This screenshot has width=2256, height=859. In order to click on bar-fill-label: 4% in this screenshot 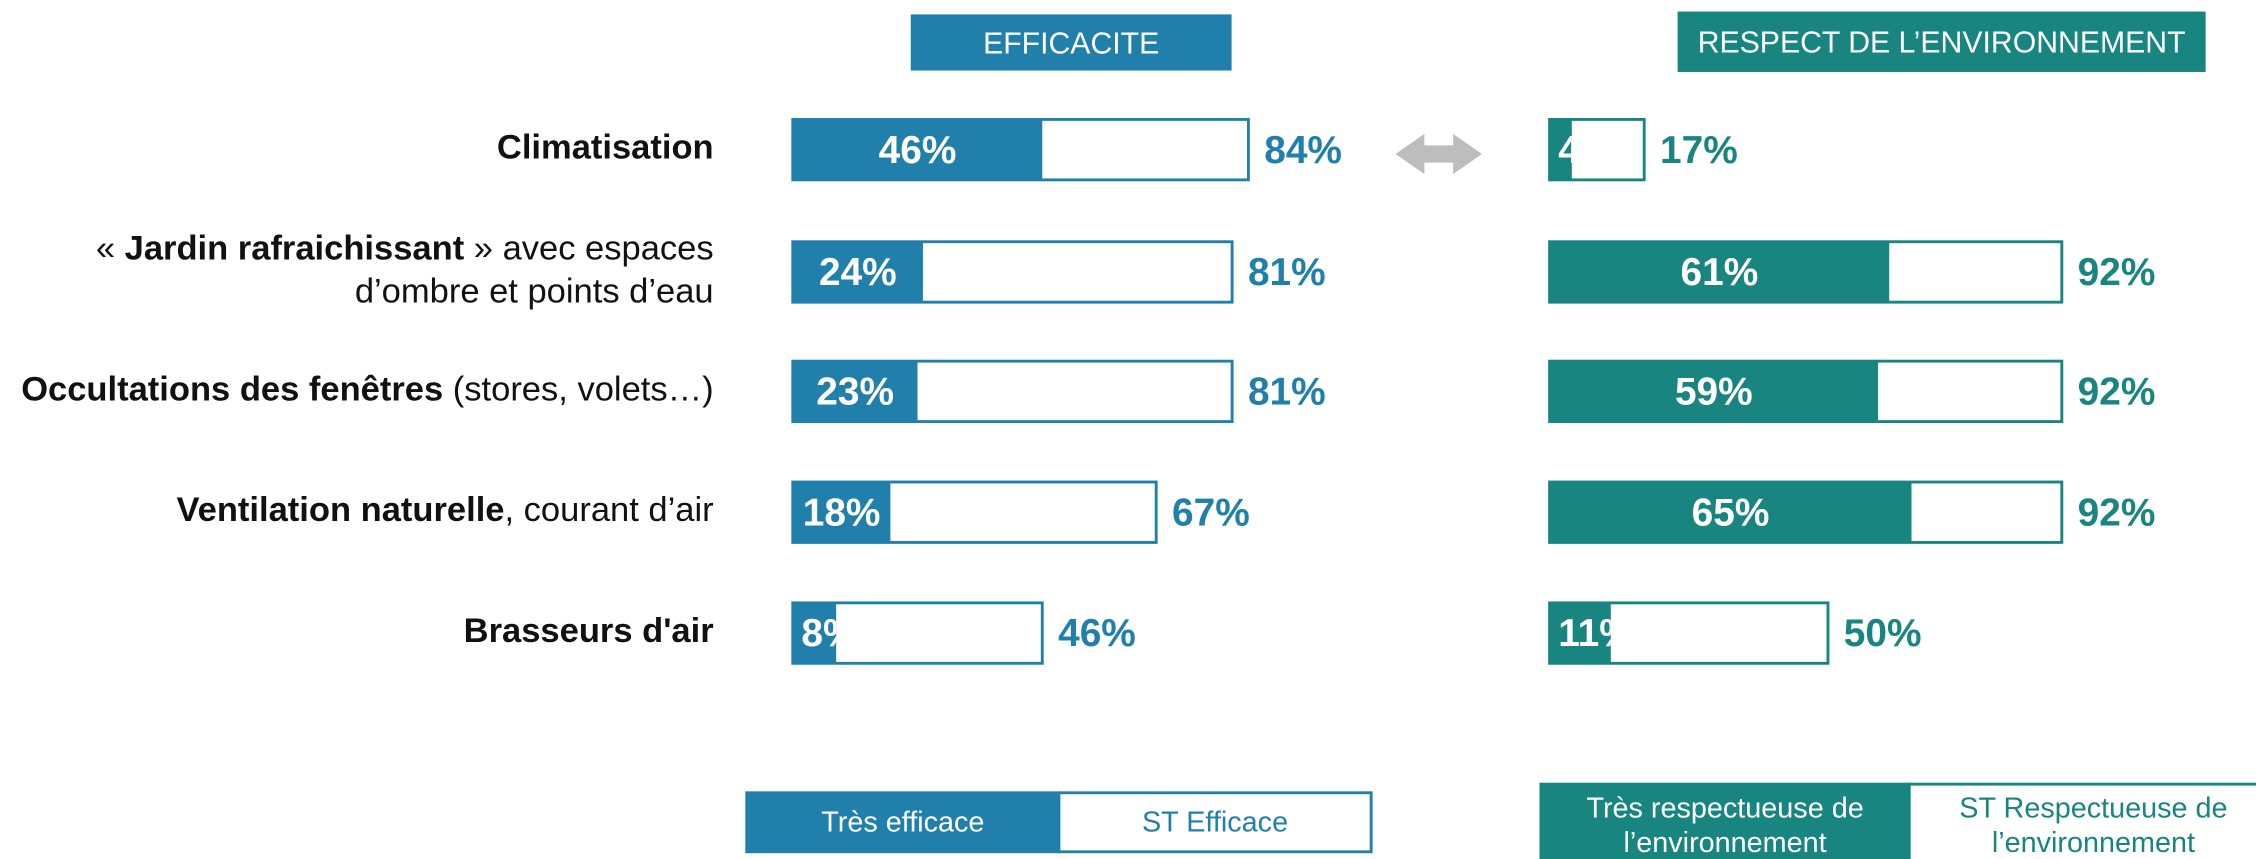, I will do `click(1586, 150)`.